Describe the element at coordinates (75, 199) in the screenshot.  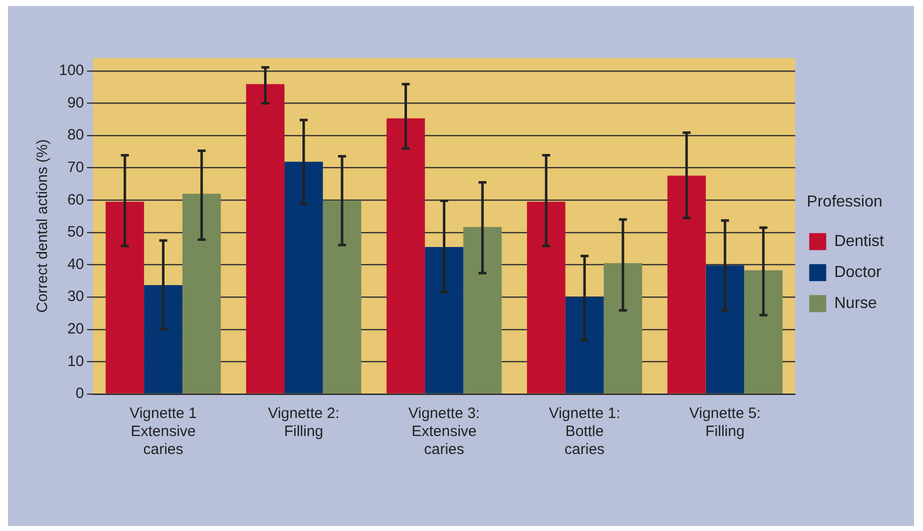
I see `y-tick-label: 60` at that location.